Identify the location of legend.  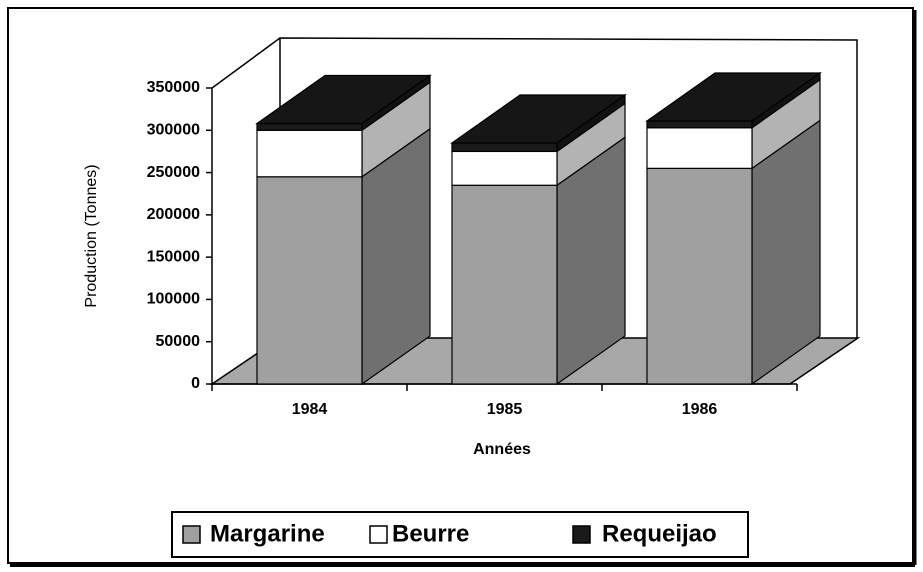
(460, 534).